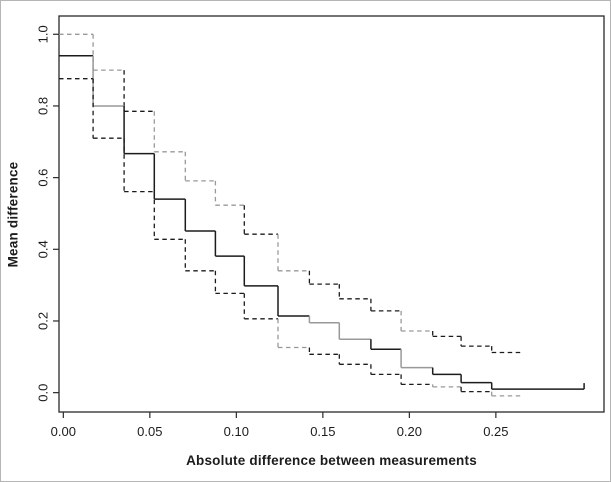  What do you see at coordinates (42, 34) in the screenshot?
I see `y-tick-label: 1.0` at bounding box center [42, 34].